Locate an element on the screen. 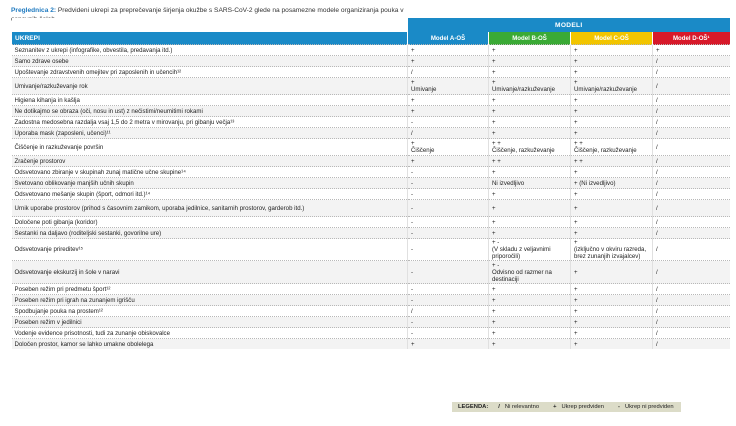 The width and height of the screenshot is (736, 426). model-a-header: Model A-OŠ is located at coordinates (448, 38).